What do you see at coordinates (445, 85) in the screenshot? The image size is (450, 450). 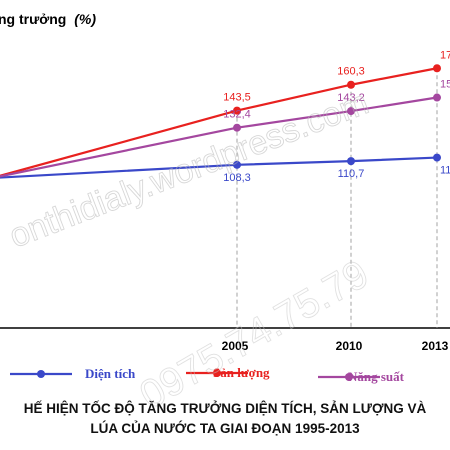 I see `data-label: 15` at bounding box center [445, 85].